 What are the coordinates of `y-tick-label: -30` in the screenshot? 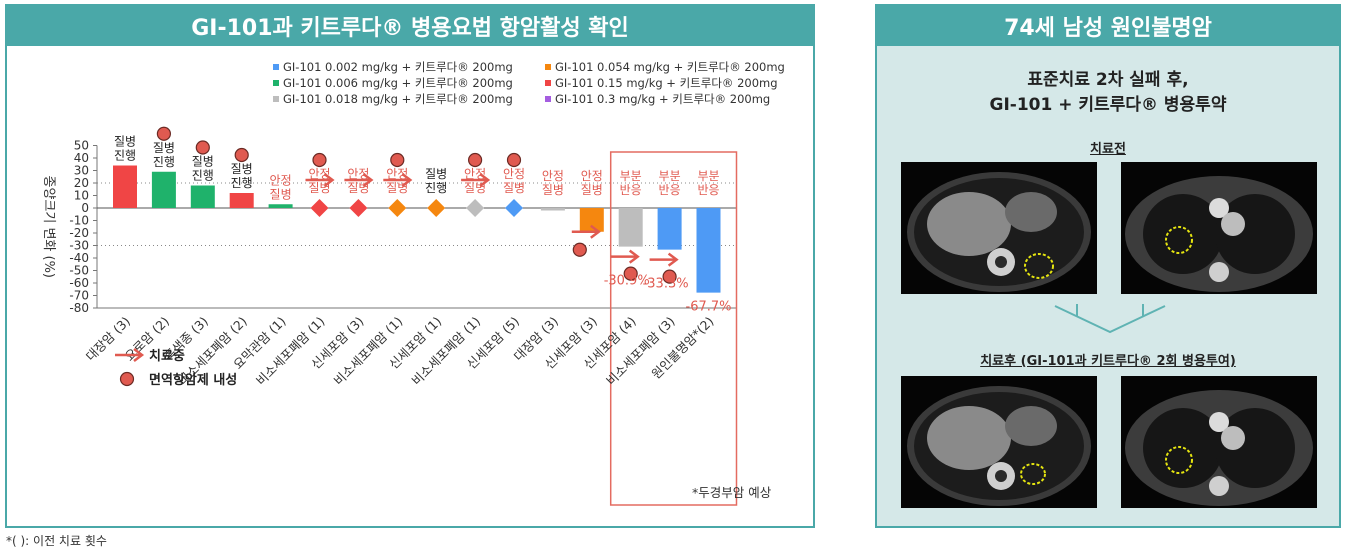 It's located at (79, 246).